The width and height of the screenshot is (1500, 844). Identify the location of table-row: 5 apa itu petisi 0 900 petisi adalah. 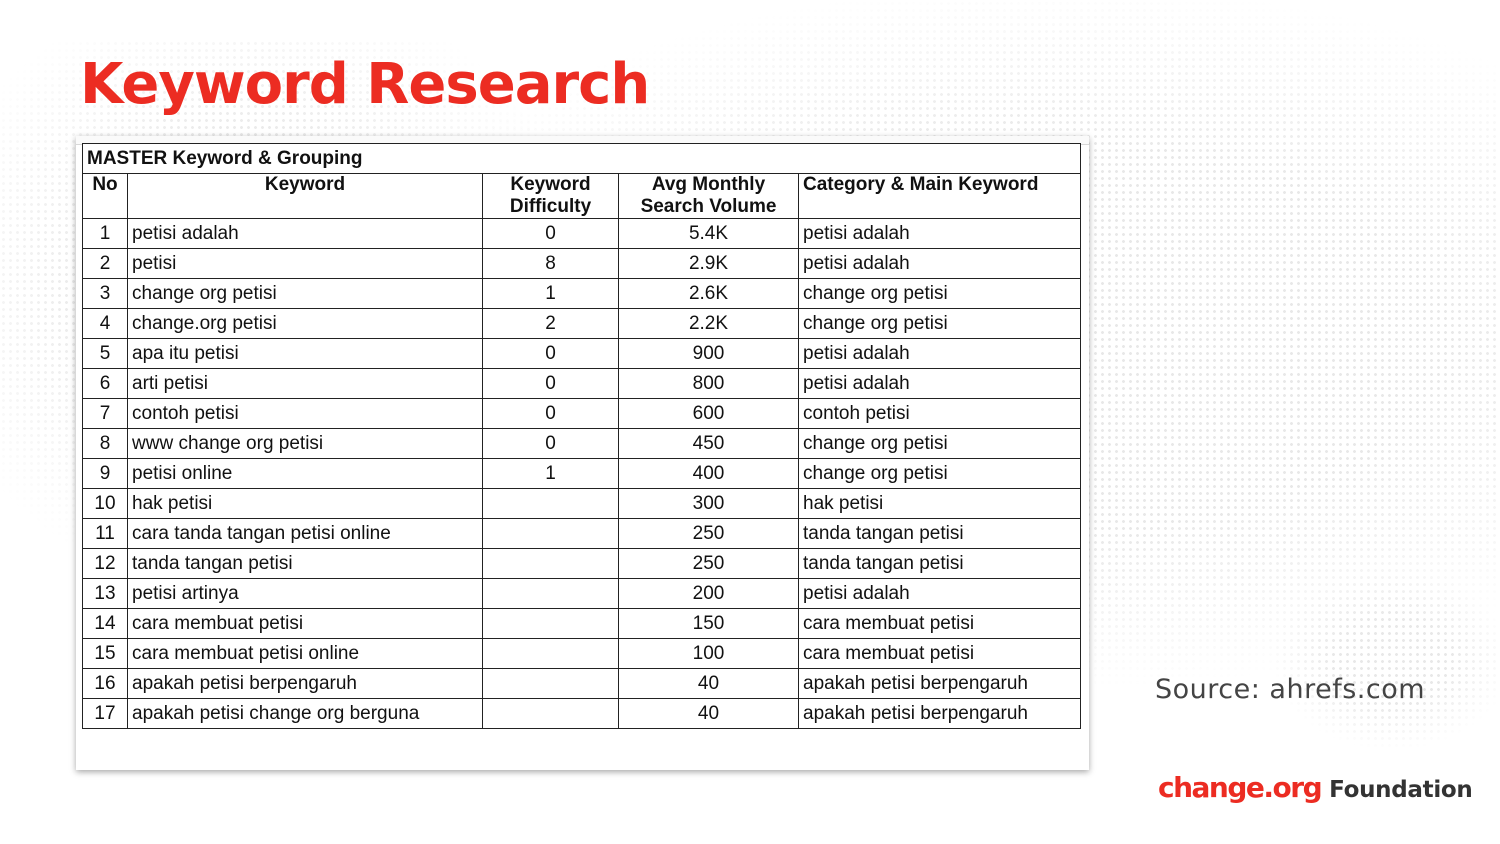
(581, 353).